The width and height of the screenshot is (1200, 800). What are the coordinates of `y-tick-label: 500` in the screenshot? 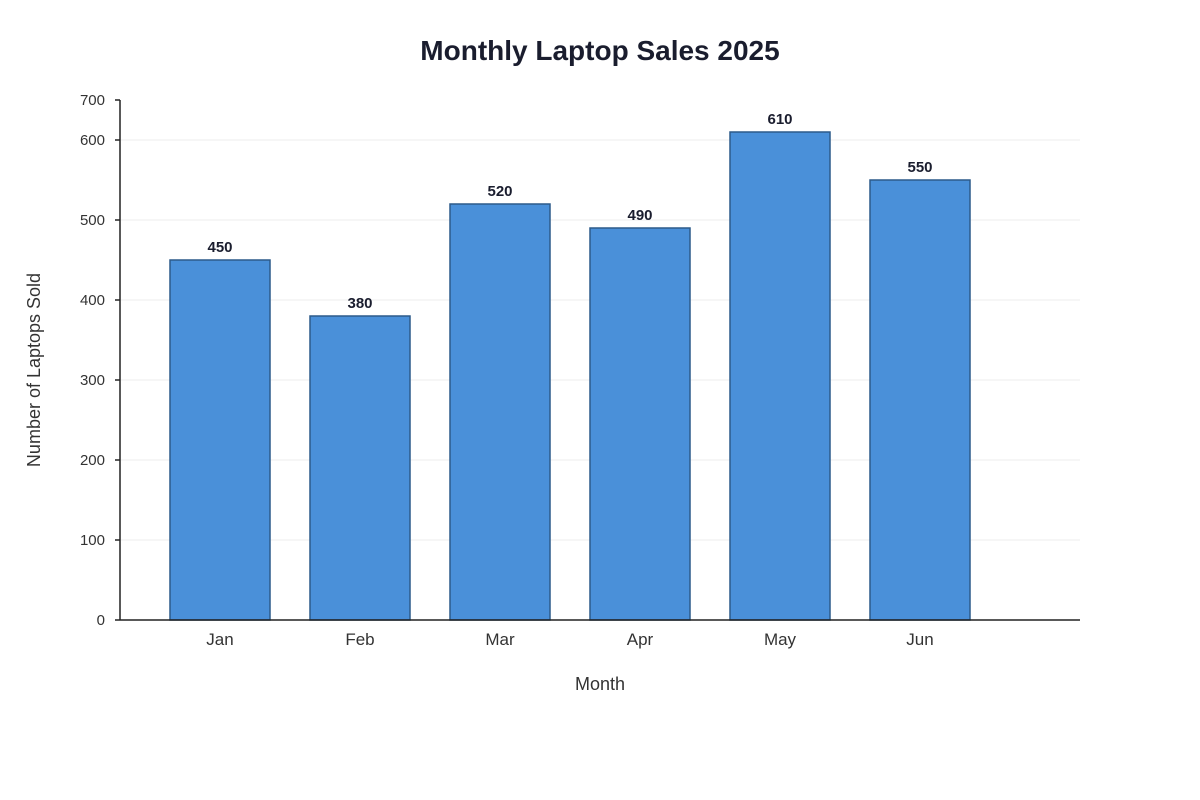 It's located at (92, 220).